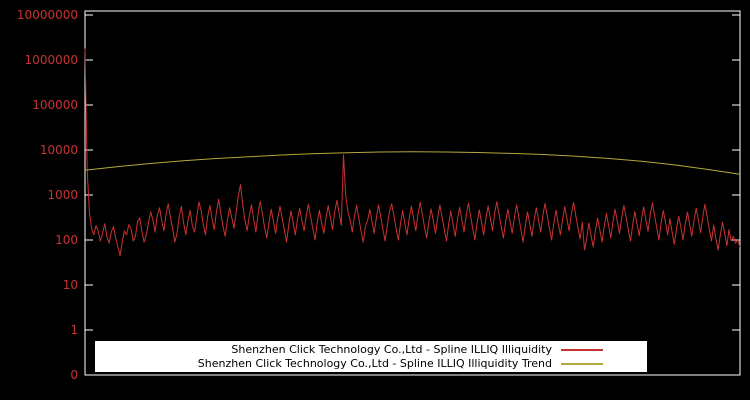 This screenshot has height=400, width=750. Describe the element at coordinates (51, 60) in the screenshot. I see `y-tick-label: 1000000` at that location.